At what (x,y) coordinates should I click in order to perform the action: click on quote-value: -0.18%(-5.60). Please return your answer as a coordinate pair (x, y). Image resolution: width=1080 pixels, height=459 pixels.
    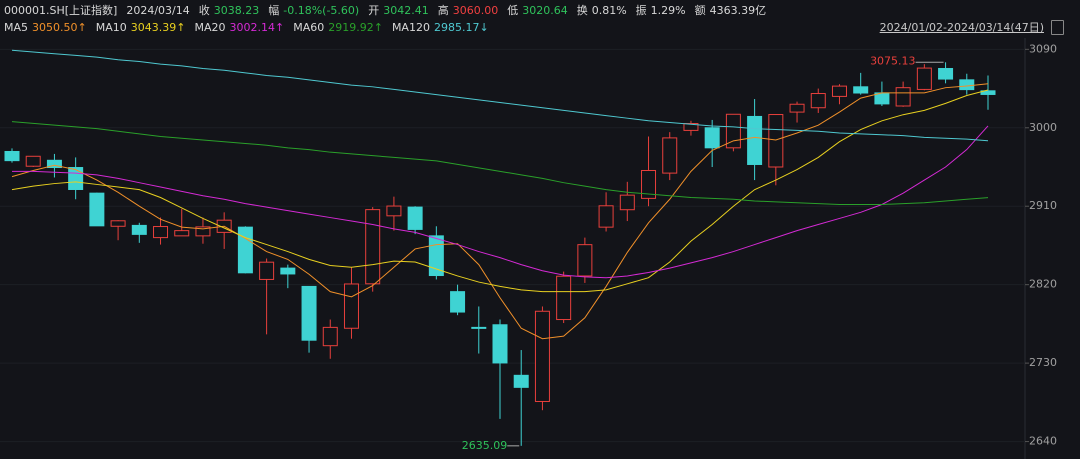
    Looking at the image, I should click on (321, 10).